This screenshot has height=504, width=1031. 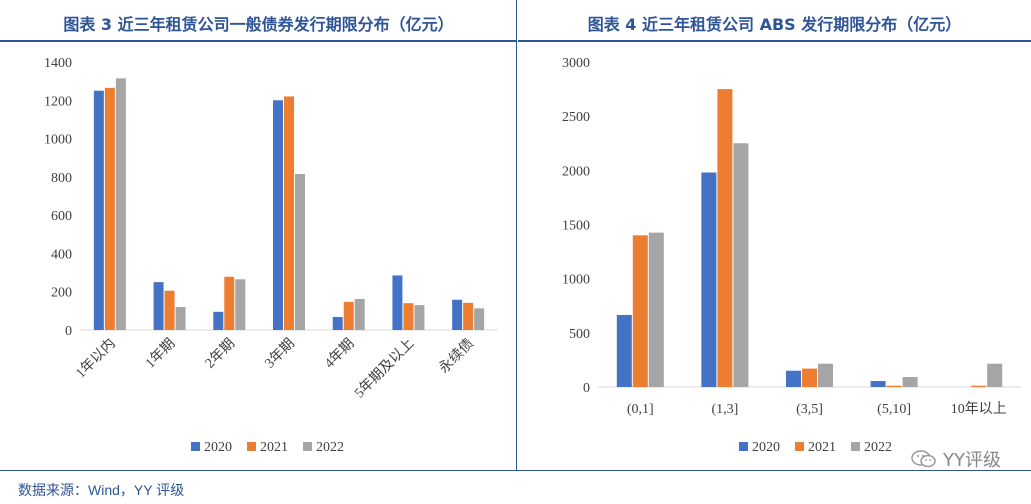 I want to click on title-bar: 图表 3 近三年租赁公司一般债券发行期限分布（亿元）, so click(x=258, y=21).